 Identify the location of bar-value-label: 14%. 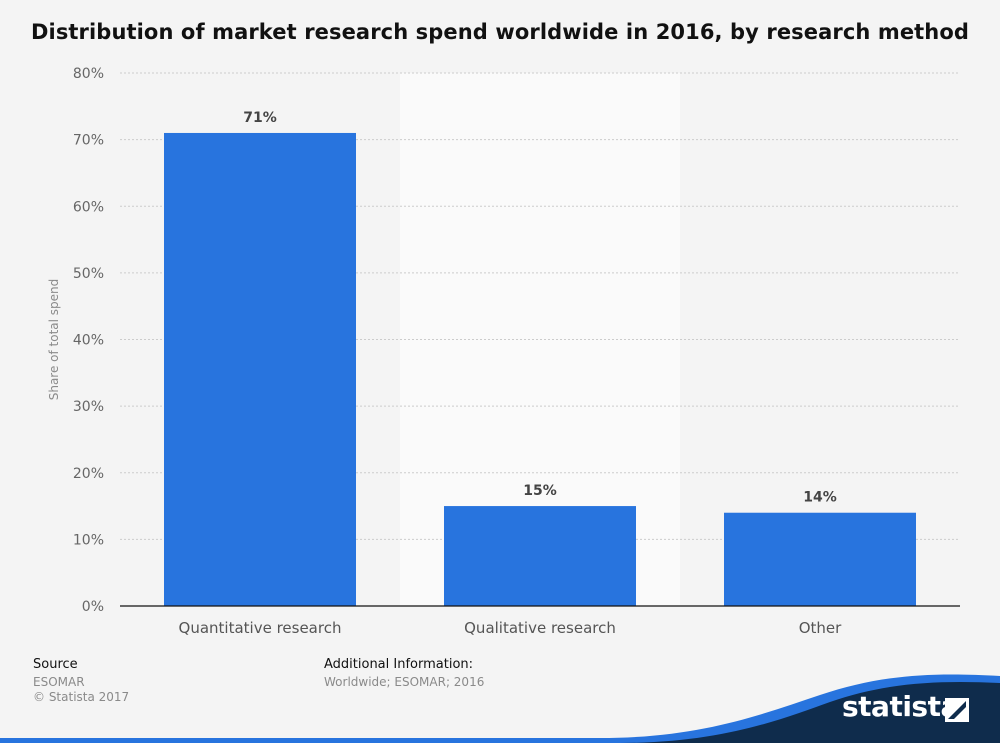
(820, 498).